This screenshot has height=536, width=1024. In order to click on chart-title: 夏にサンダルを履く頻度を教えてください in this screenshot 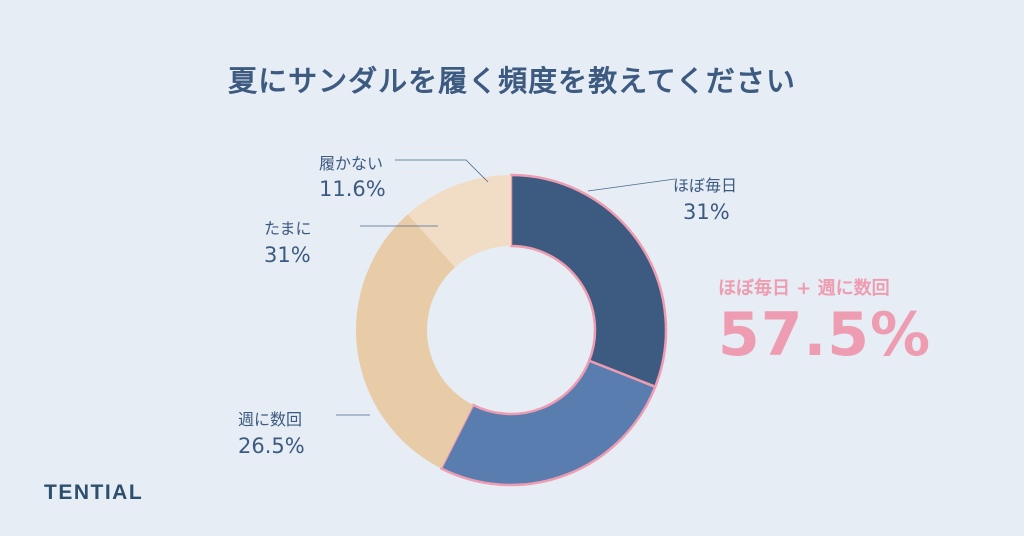, I will do `click(512, 81)`.